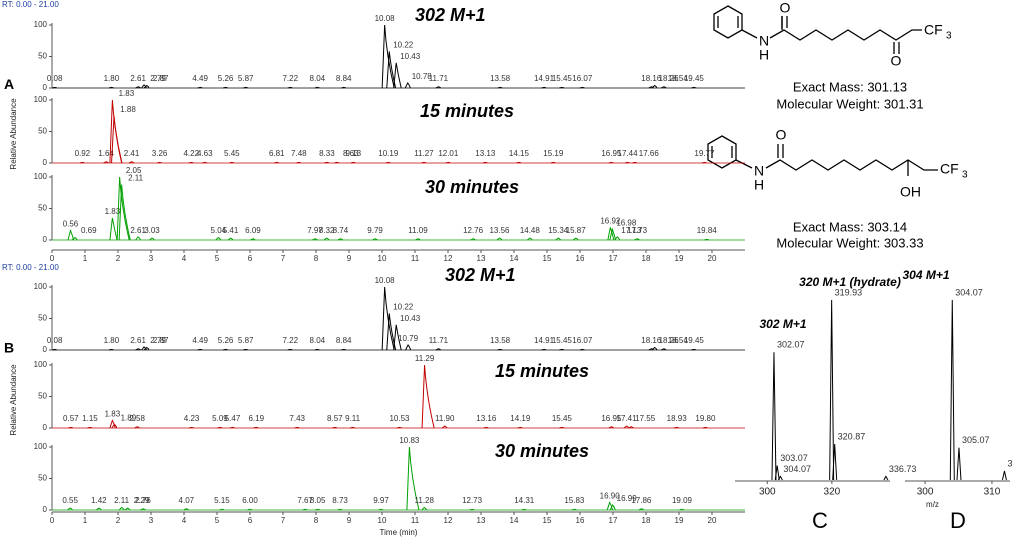  What do you see at coordinates (388, 153) in the screenshot?
I see `peak-label: 10.19` at bounding box center [388, 153].